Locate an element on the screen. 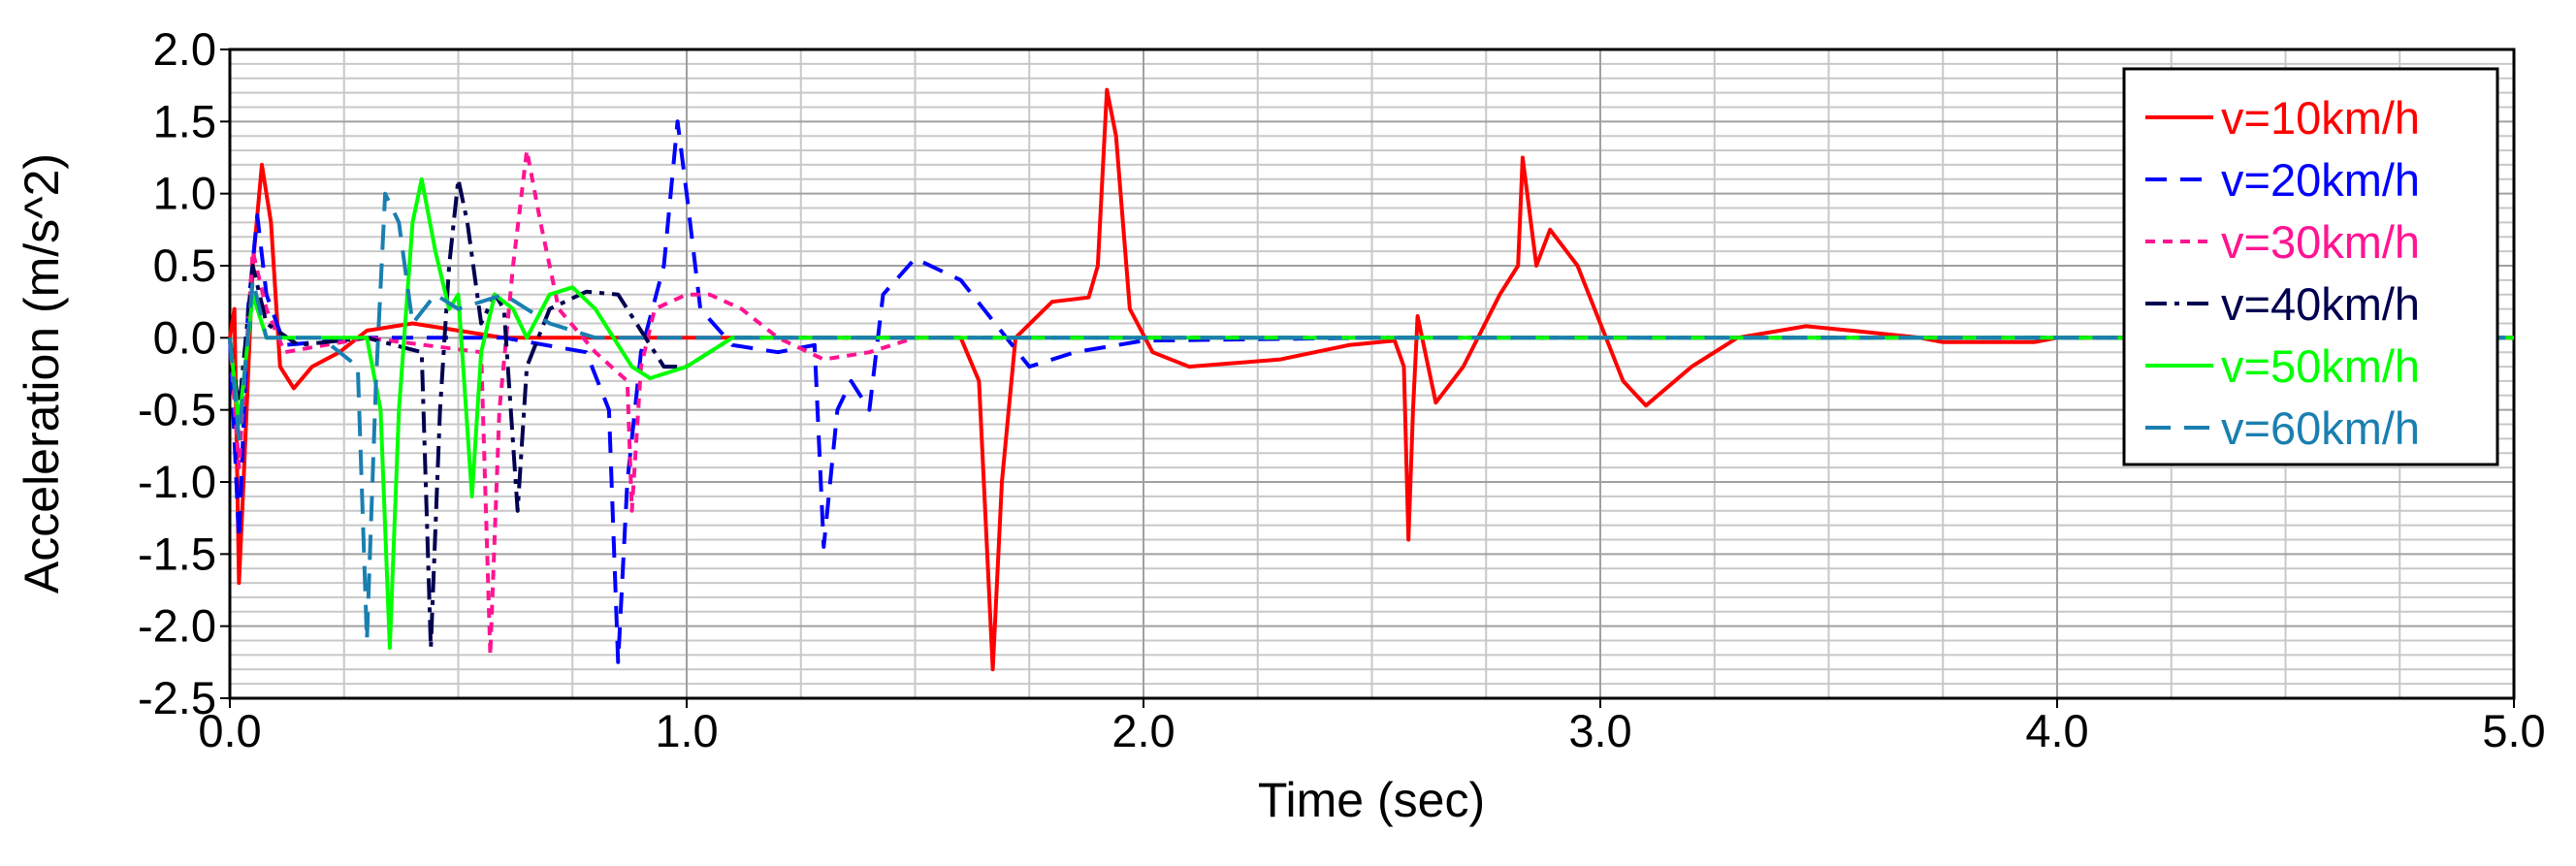 The image size is (2576, 866). x-tick-label: 1.0 is located at coordinates (686, 730).